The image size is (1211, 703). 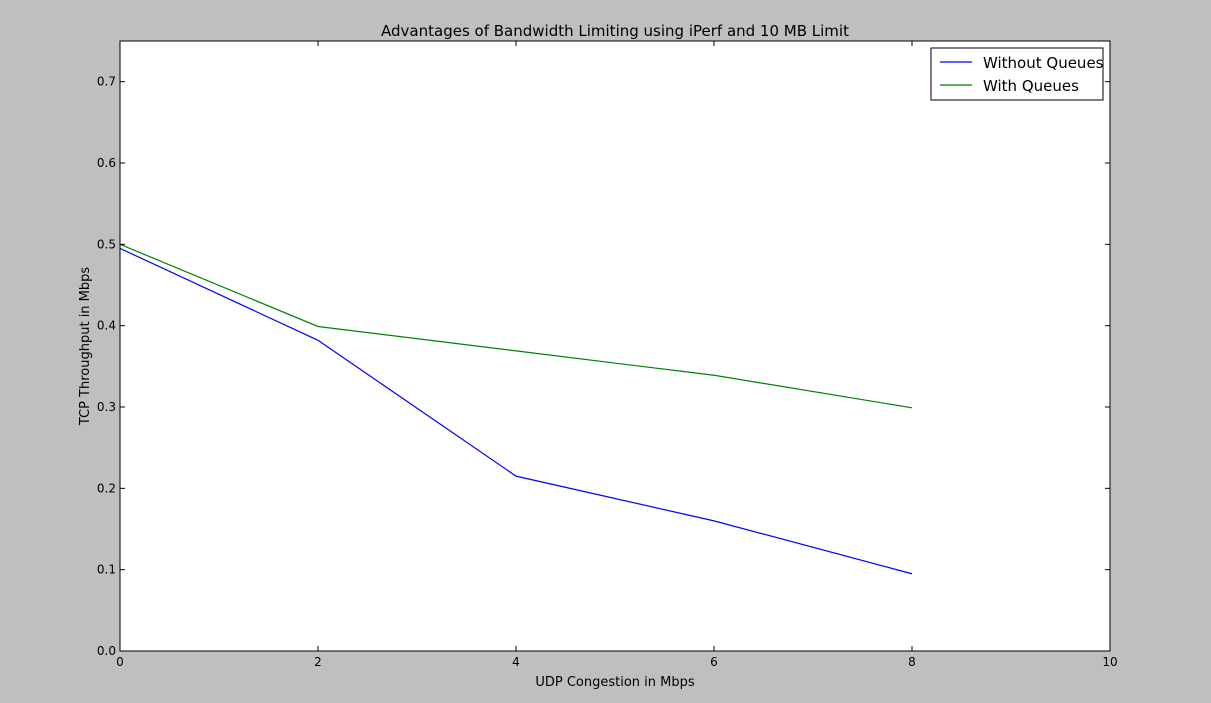 I want to click on legend: Without Queues With Queues, so click(x=1017, y=74).